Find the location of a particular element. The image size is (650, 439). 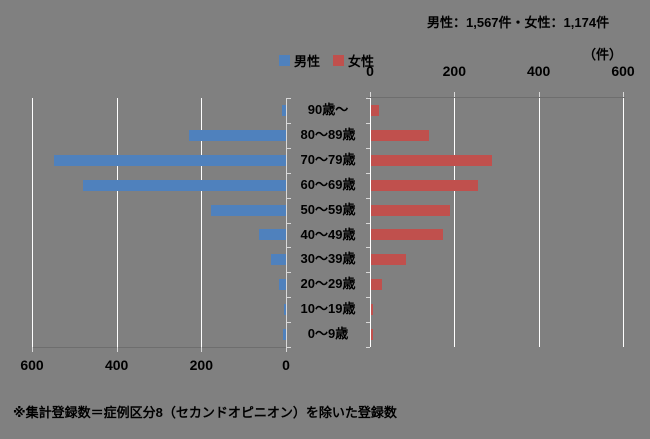

totals-label: 男性：1,567件・女性：1,174件 is located at coordinates (518, 22).